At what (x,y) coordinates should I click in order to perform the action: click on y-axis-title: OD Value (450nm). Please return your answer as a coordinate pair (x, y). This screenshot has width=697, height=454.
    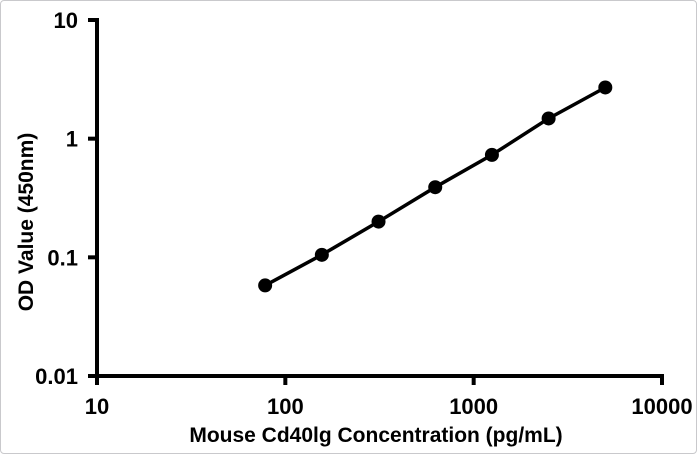
    Looking at the image, I should click on (26, 222).